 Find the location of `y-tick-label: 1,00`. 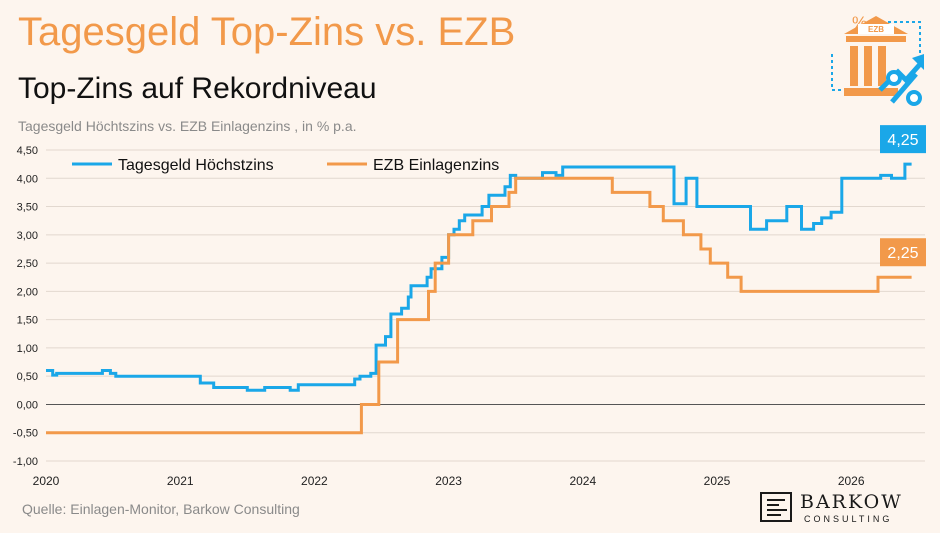

y-tick-label: 1,00 is located at coordinates (27, 349).